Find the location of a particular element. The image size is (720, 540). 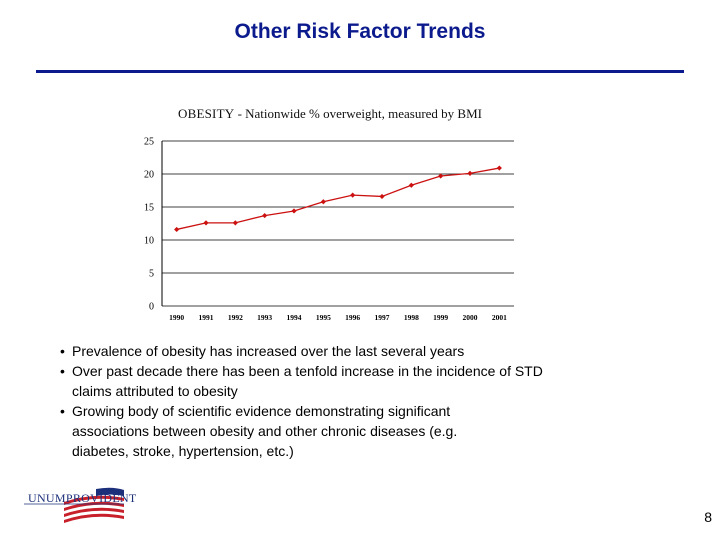

chart-title-bold: OBESITY is located at coordinates (206, 113).